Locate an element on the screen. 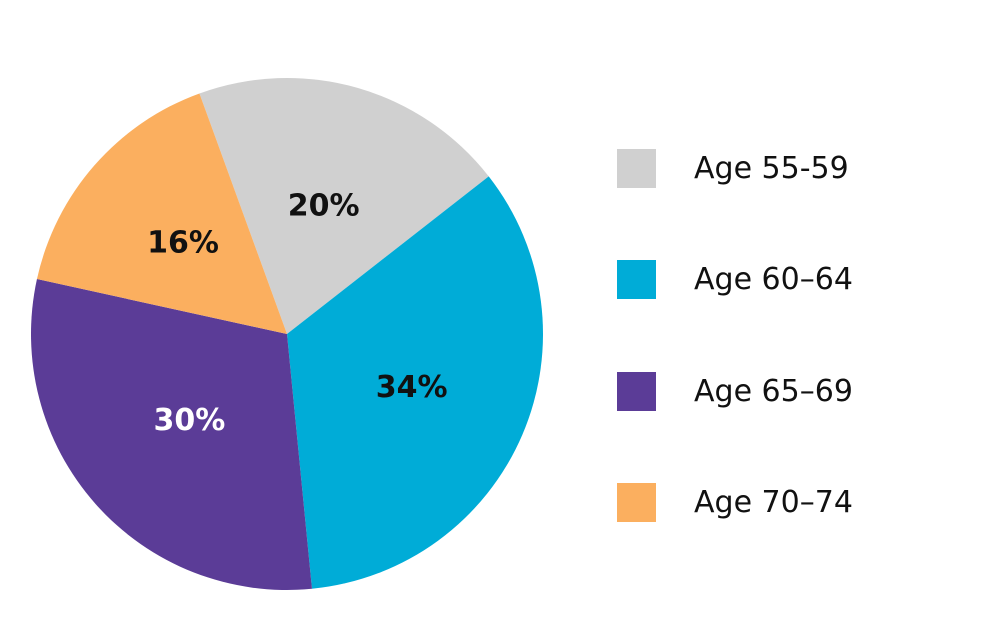  legend-label-age-60-64: Age 60–64 is located at coordinates (773, 279).